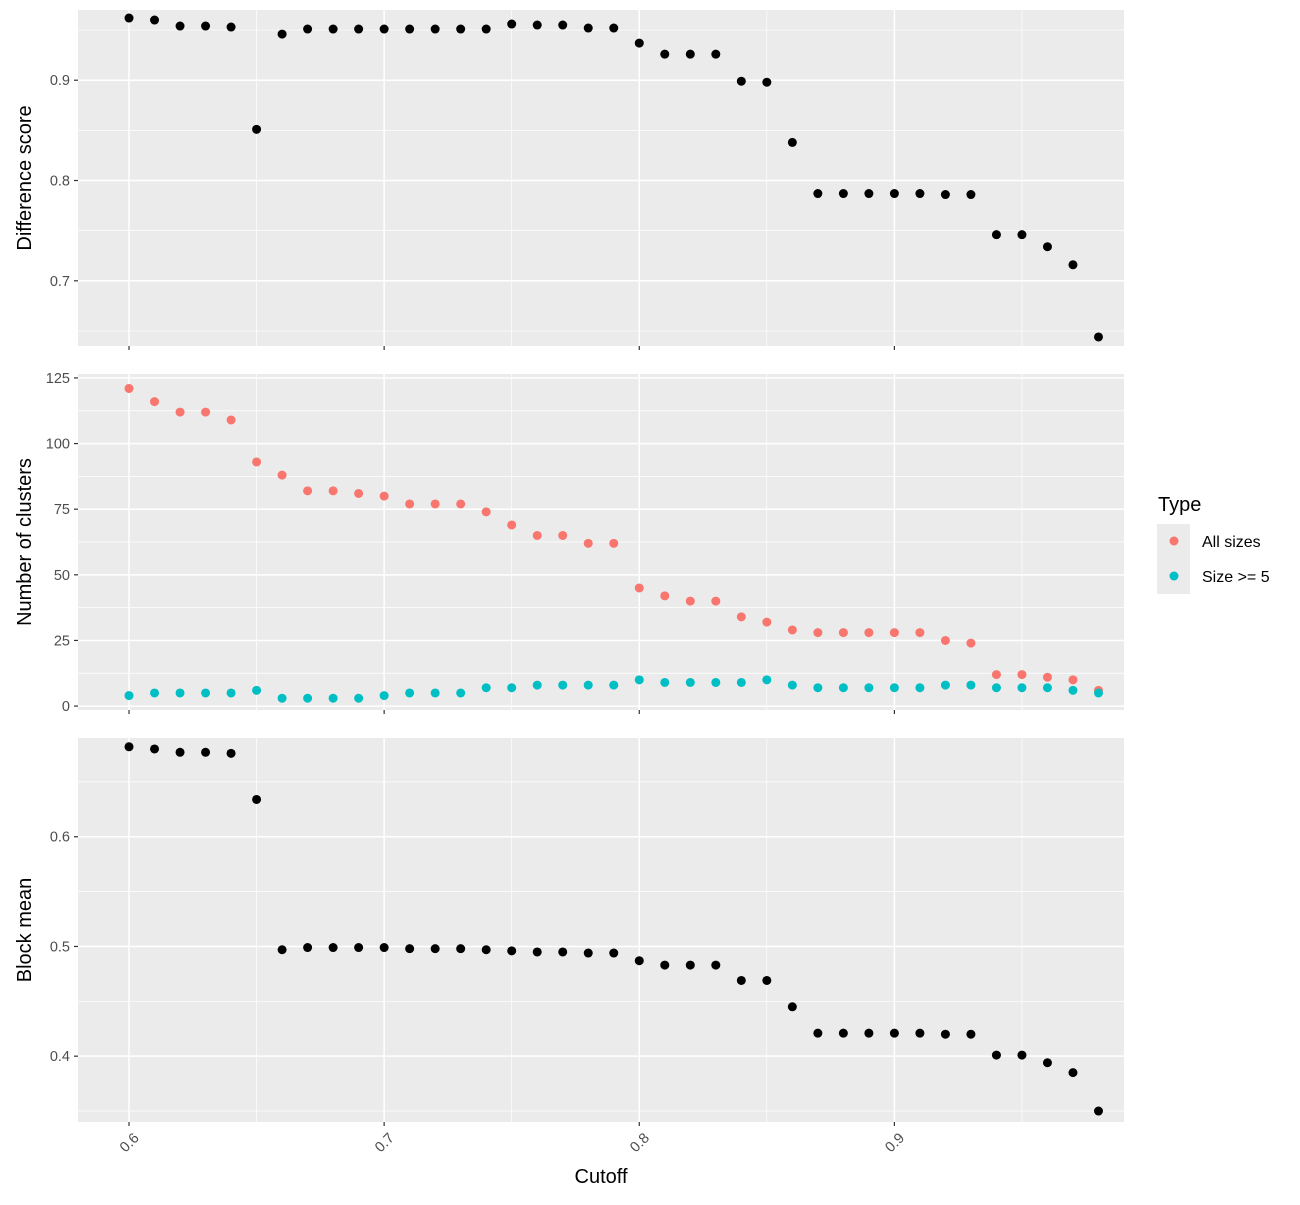 This screenshot has height=1205, width=1300. What do you see at coordinates (60, 182) in the screenshot?
I see `y-tick-label: 0.8` at bounding box center [60, 182].